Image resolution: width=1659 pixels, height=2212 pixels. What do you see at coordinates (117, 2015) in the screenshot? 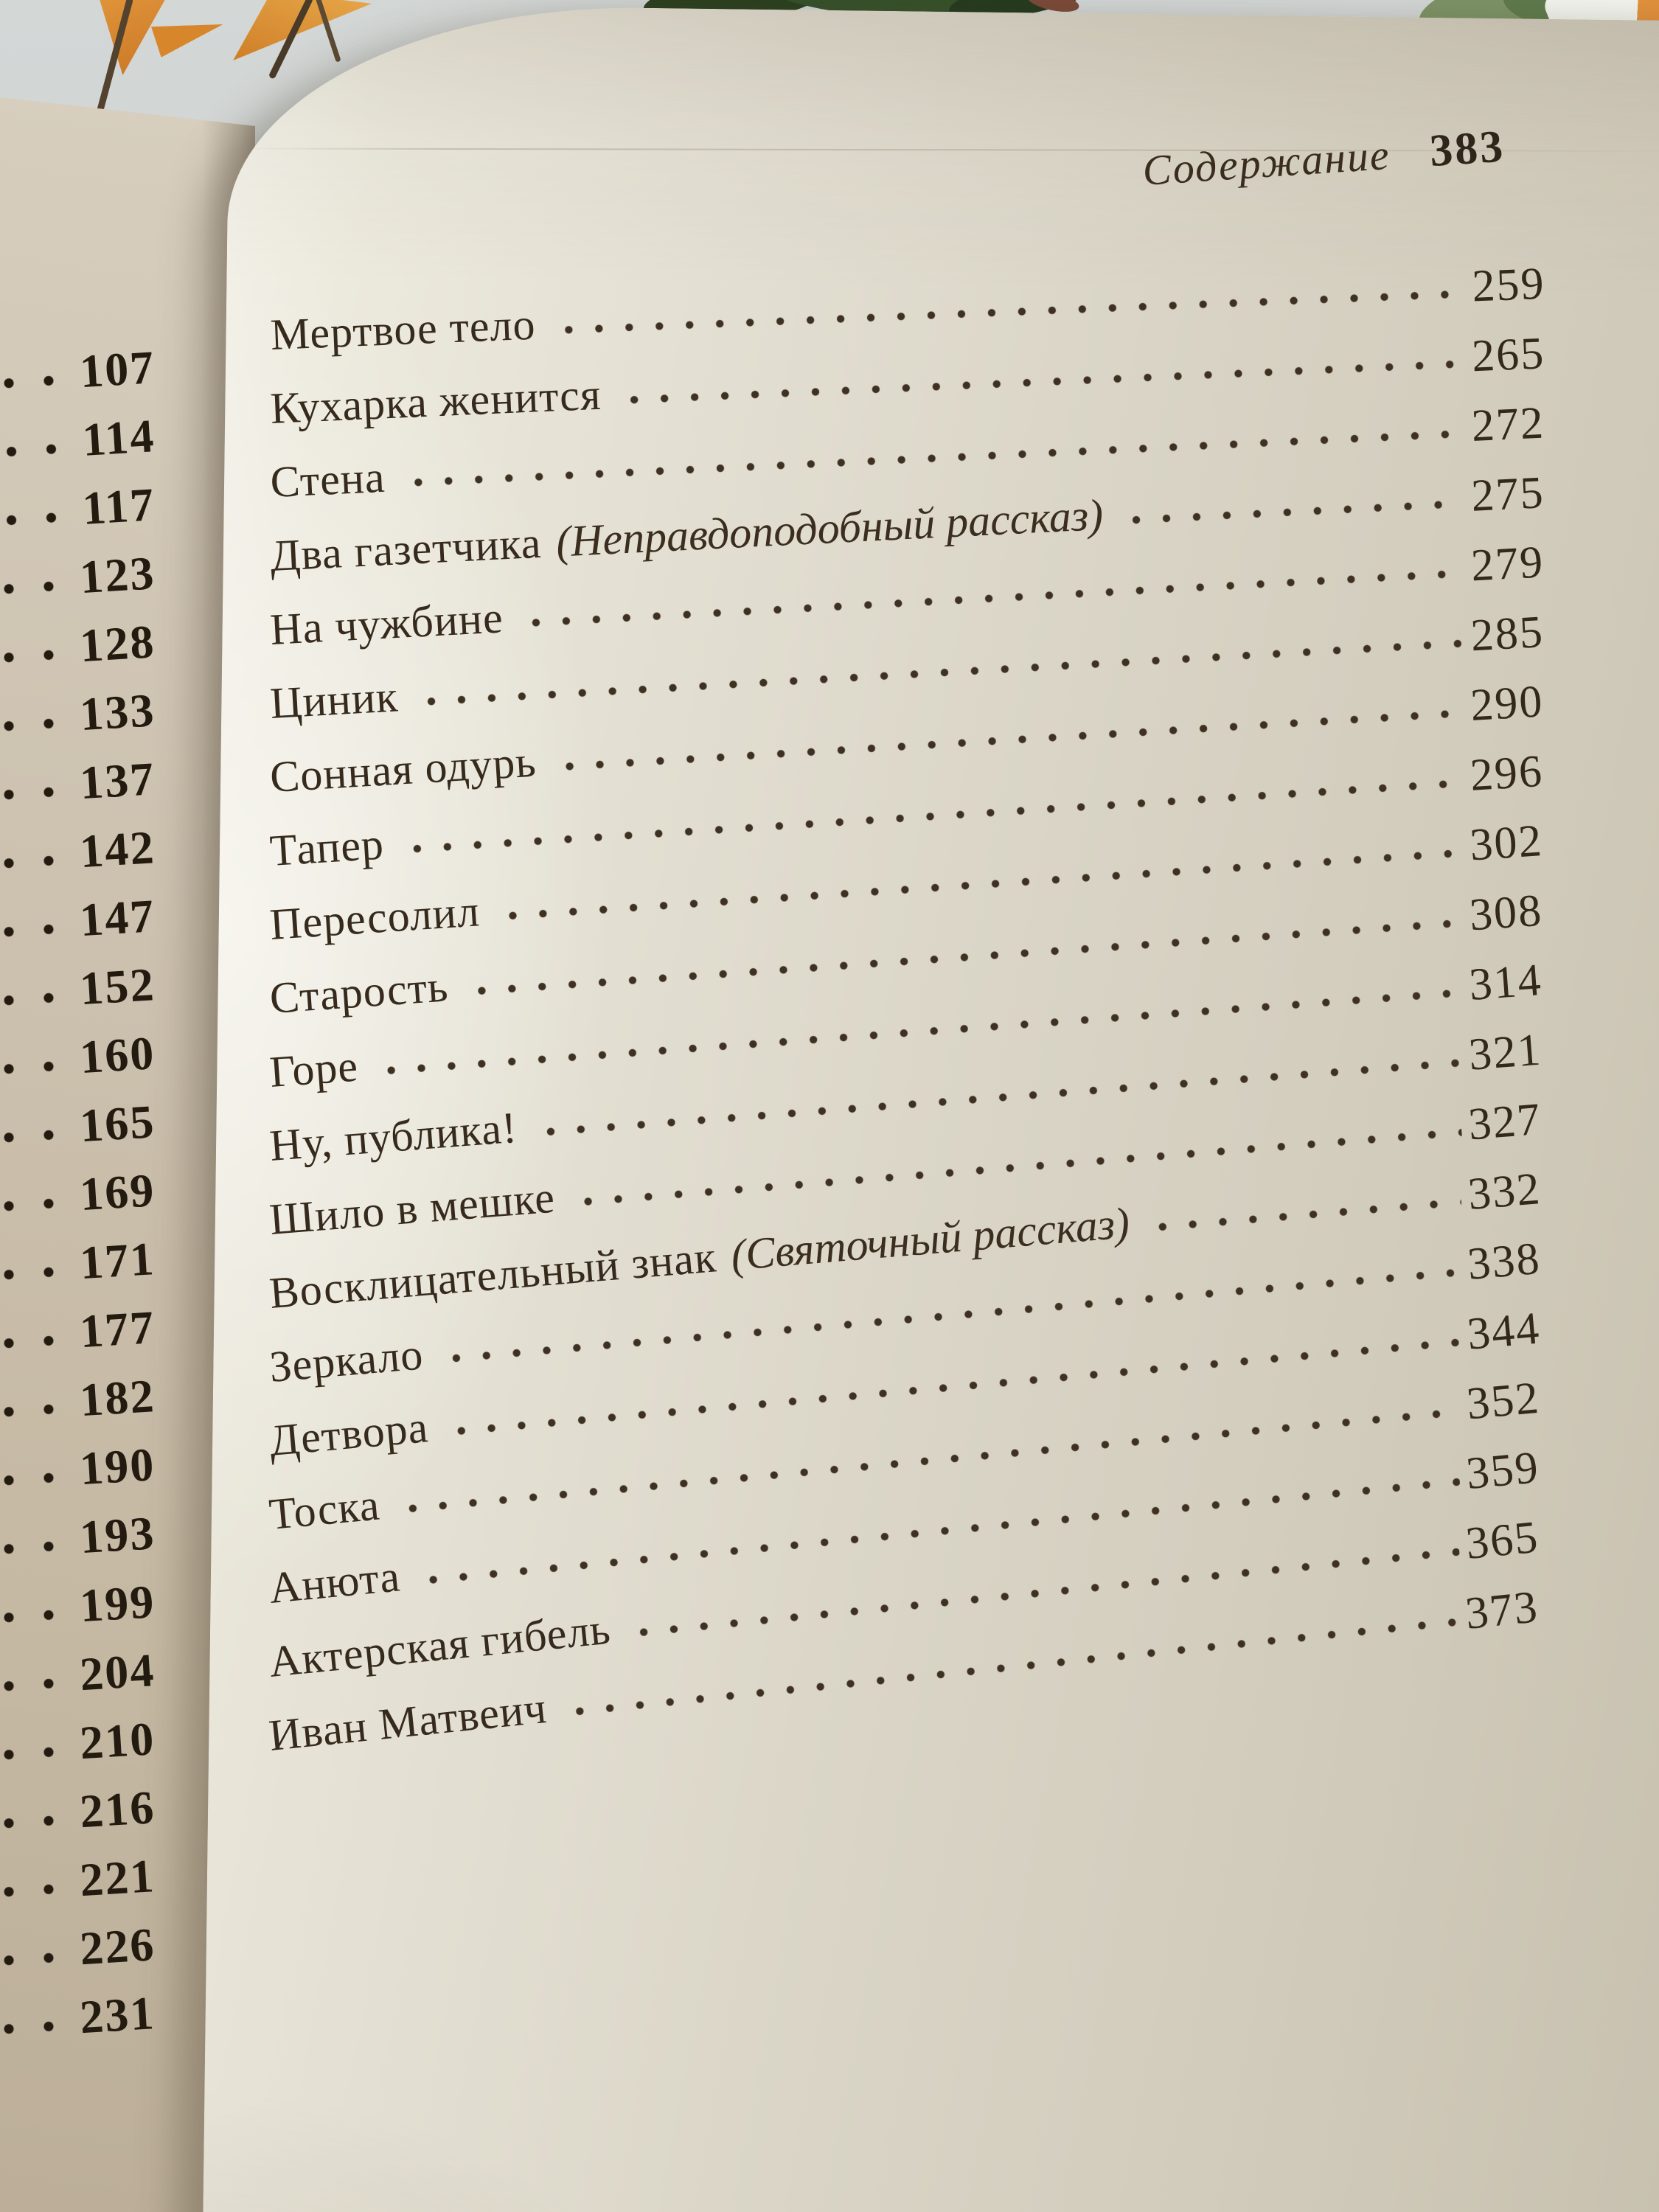
I see `left-page-number: 231` at bounding box center [117, 2015].